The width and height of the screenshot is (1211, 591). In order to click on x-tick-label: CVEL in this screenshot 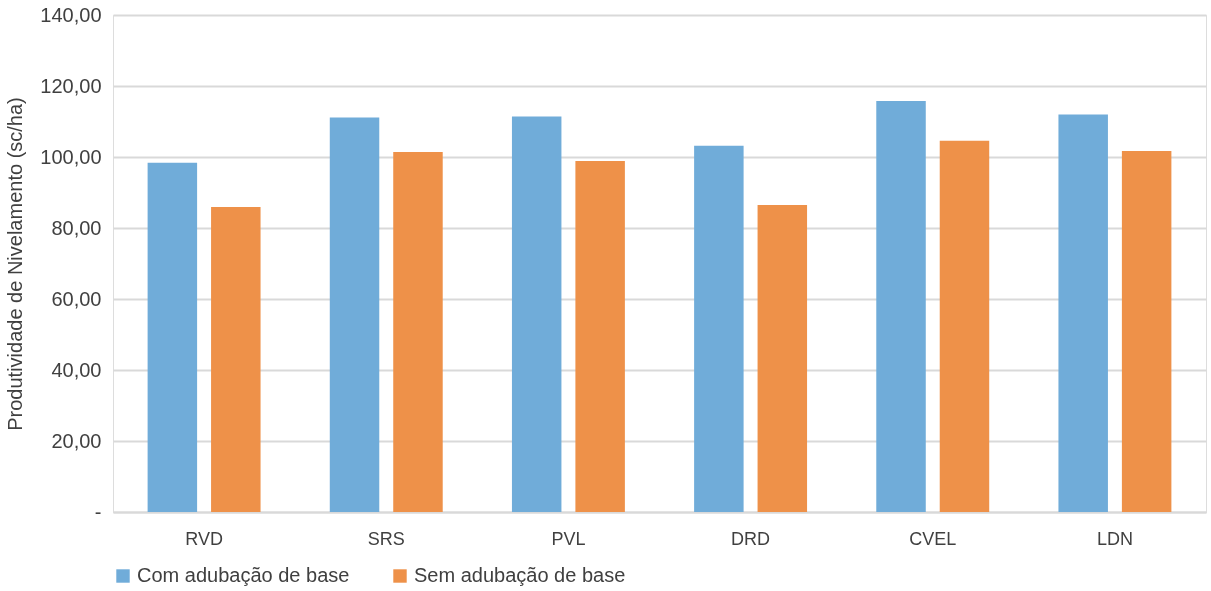, I will do `click(933, 538)`.